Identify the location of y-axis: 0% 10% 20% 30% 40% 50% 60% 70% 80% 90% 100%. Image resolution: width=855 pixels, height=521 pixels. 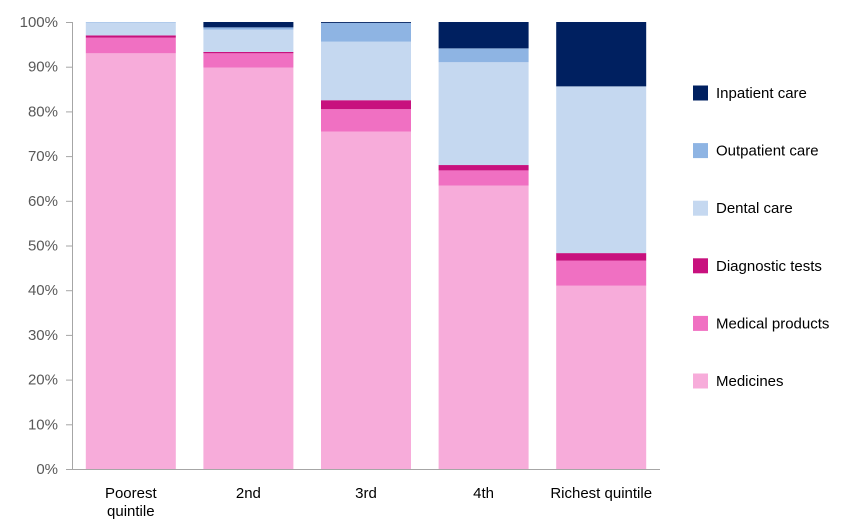
(46, 246).